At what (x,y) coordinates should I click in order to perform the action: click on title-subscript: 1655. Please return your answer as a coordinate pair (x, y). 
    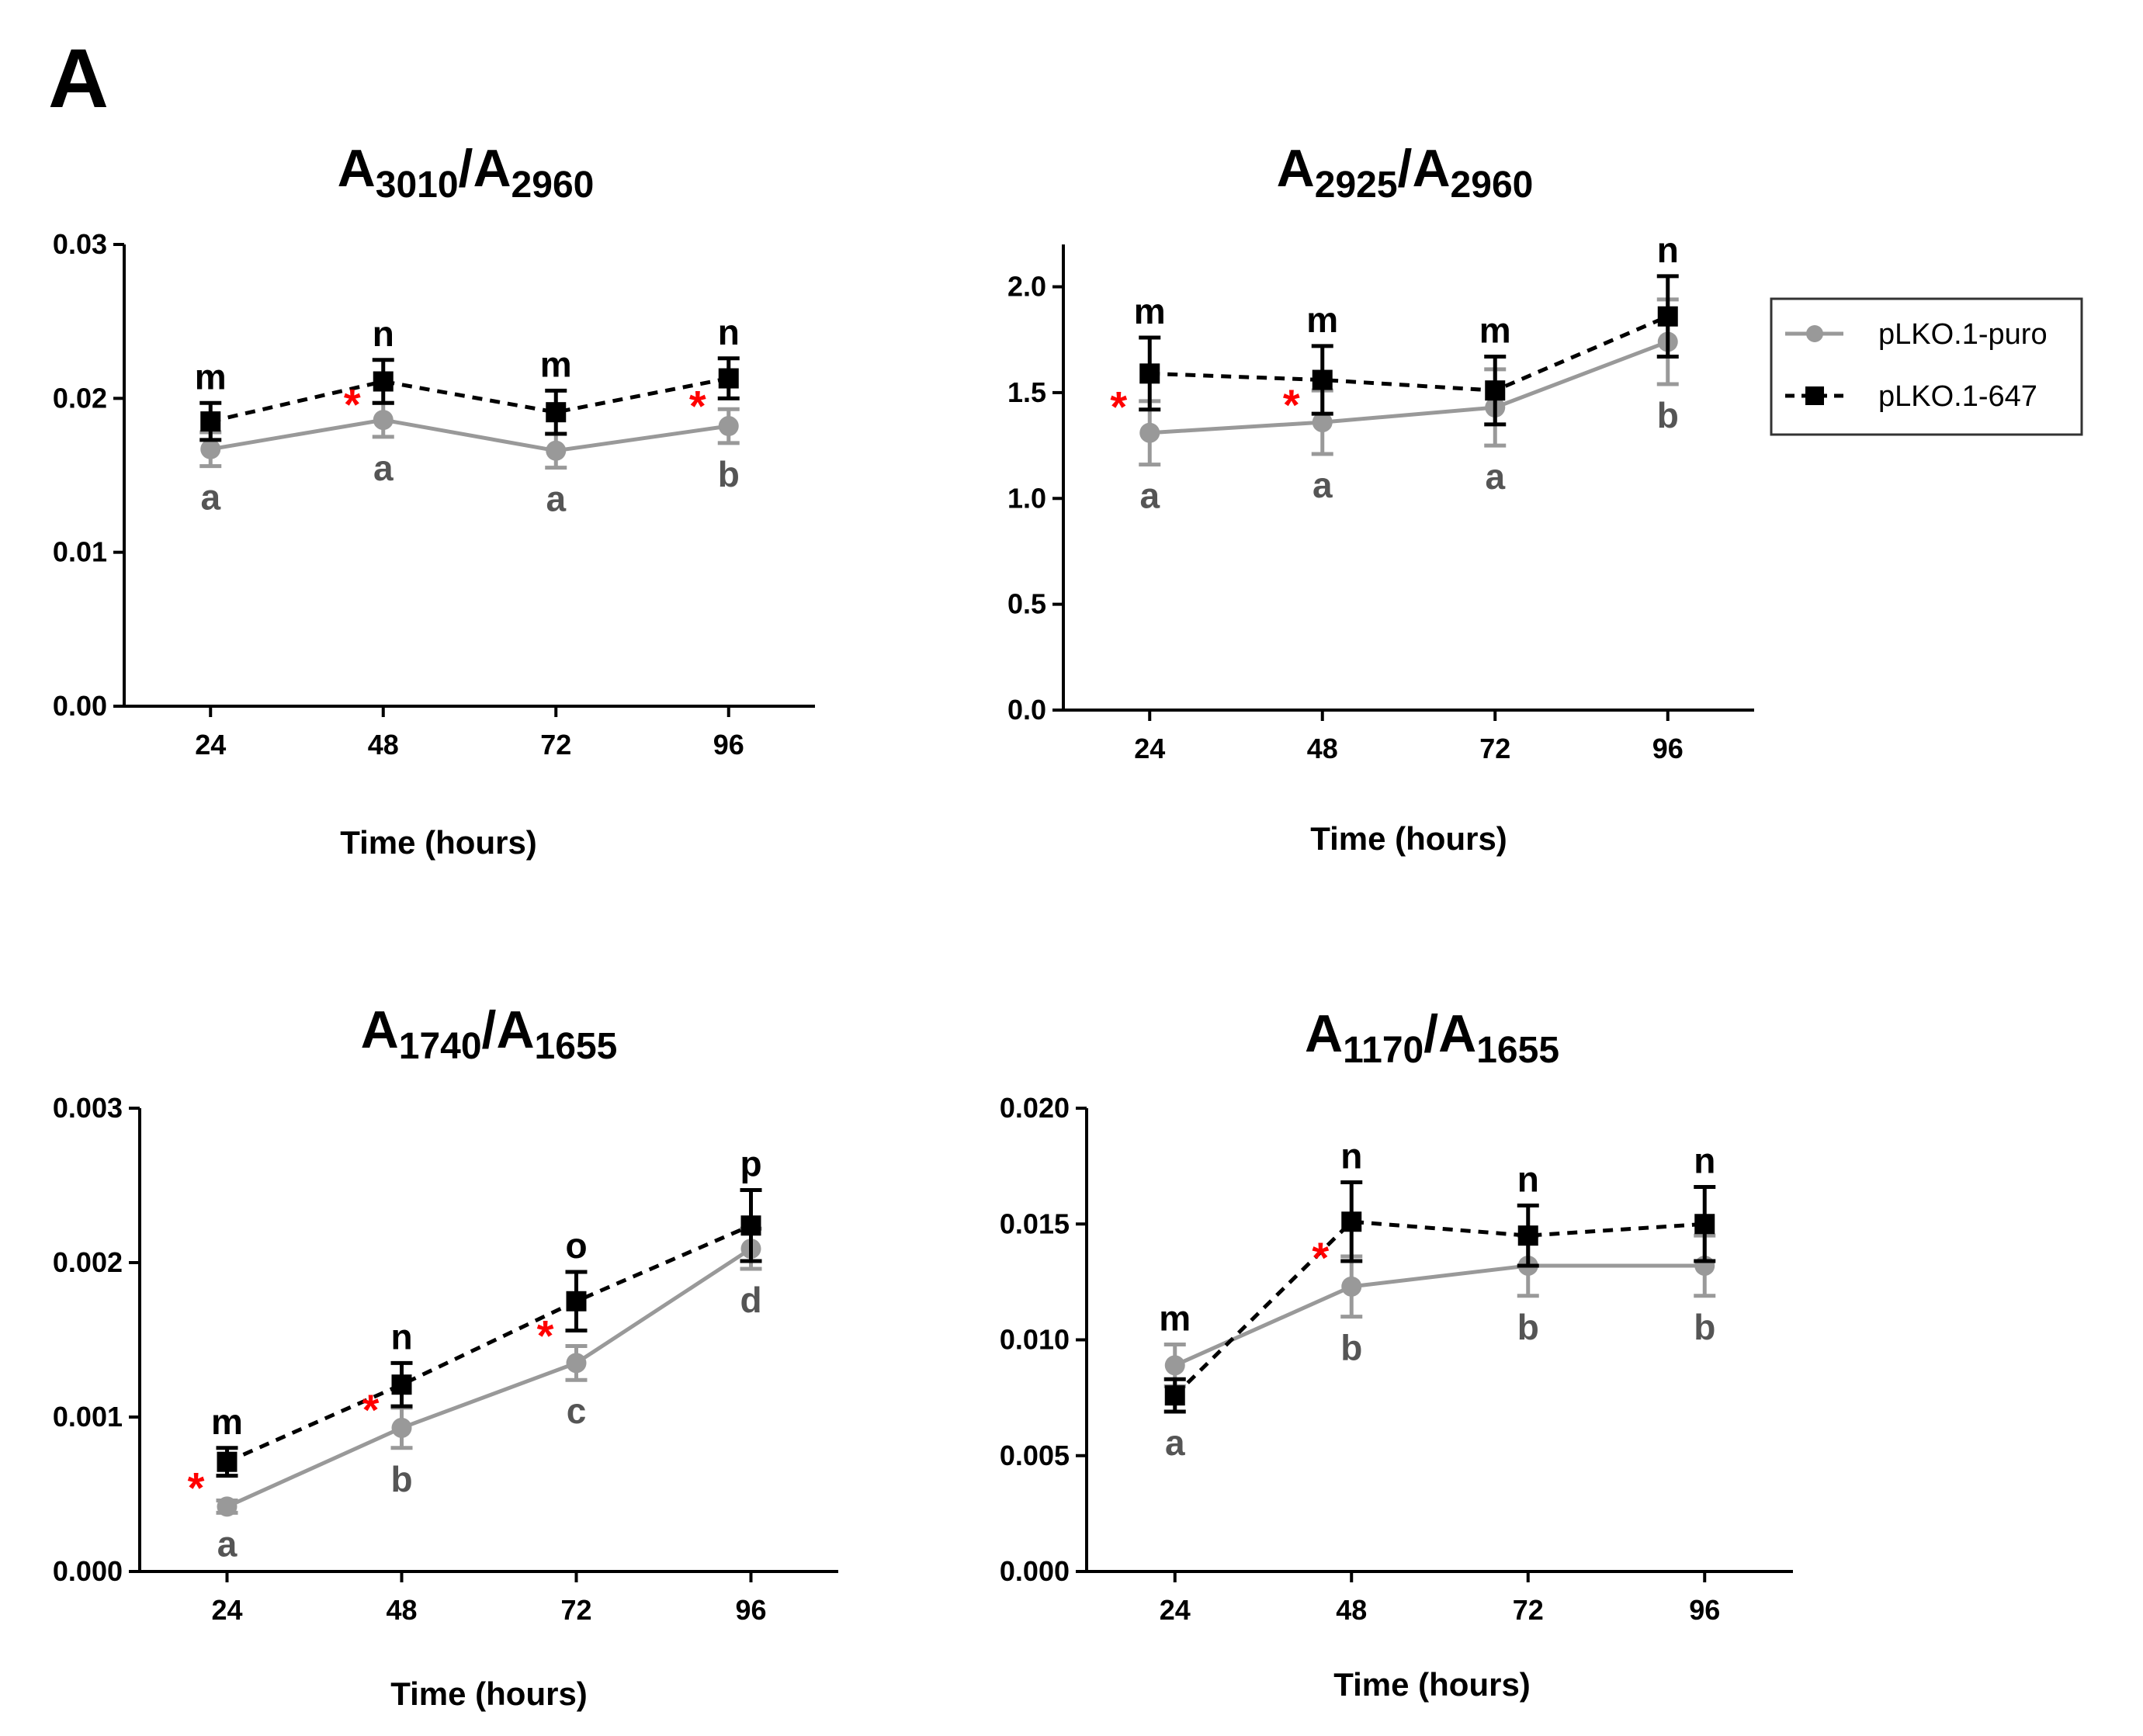
    Looking at the image, I should click on (1517, 1050).